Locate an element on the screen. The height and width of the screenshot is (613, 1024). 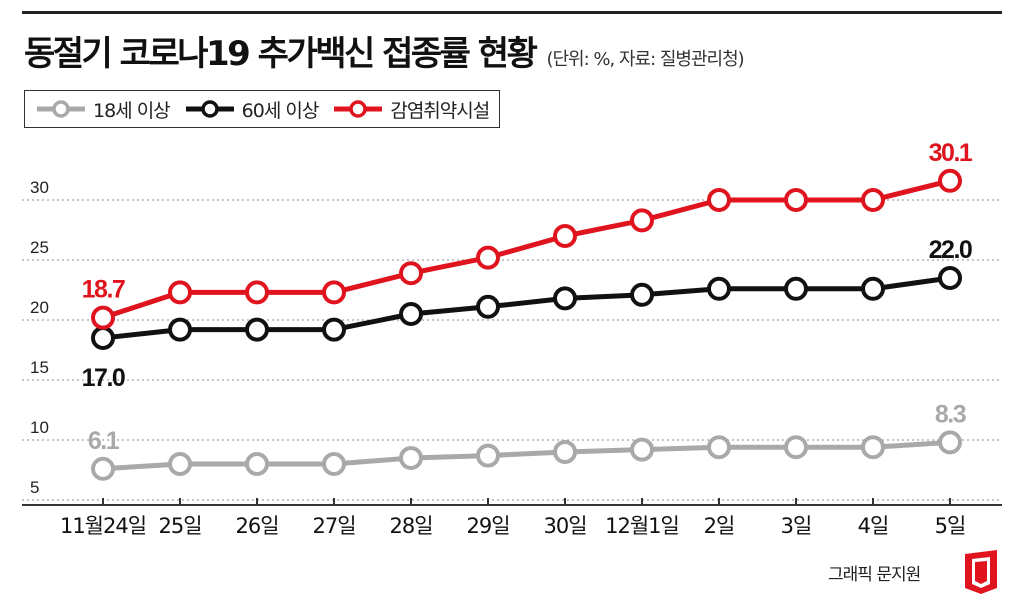
legend-label-vulnerable: 감염취약시설 is located at coordinates (440, 110).